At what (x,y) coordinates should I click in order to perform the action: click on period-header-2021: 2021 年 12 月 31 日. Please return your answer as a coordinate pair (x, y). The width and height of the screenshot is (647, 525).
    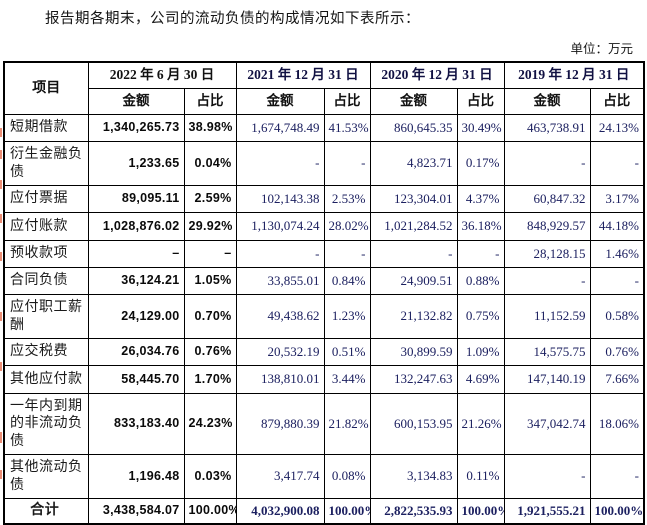
    Looking at the image, I should click on (303, 75).